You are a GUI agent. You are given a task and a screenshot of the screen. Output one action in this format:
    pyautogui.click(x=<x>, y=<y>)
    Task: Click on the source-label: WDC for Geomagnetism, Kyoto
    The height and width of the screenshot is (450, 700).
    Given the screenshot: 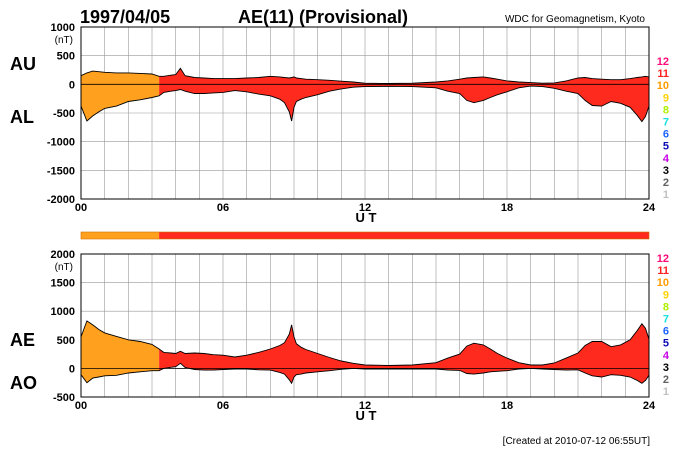 What is the action you would take?
    pyautogui.click(x=575, y=19)
    